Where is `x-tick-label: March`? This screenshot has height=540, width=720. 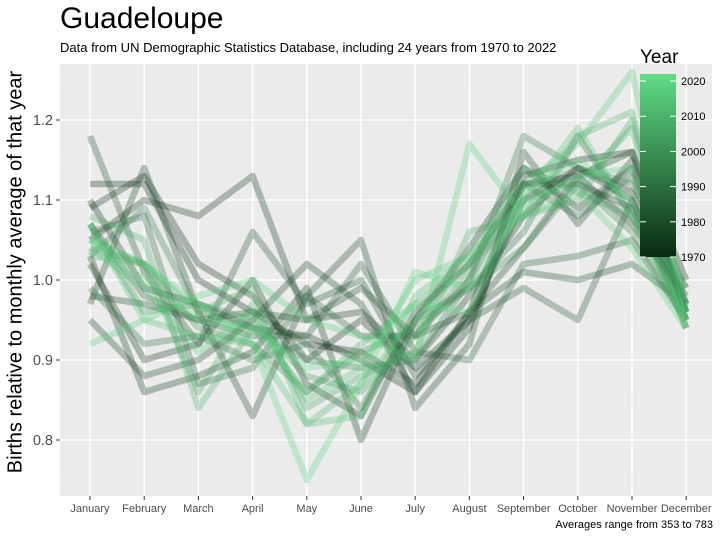 x-tick-label: March is located at coordinates (198, 509).